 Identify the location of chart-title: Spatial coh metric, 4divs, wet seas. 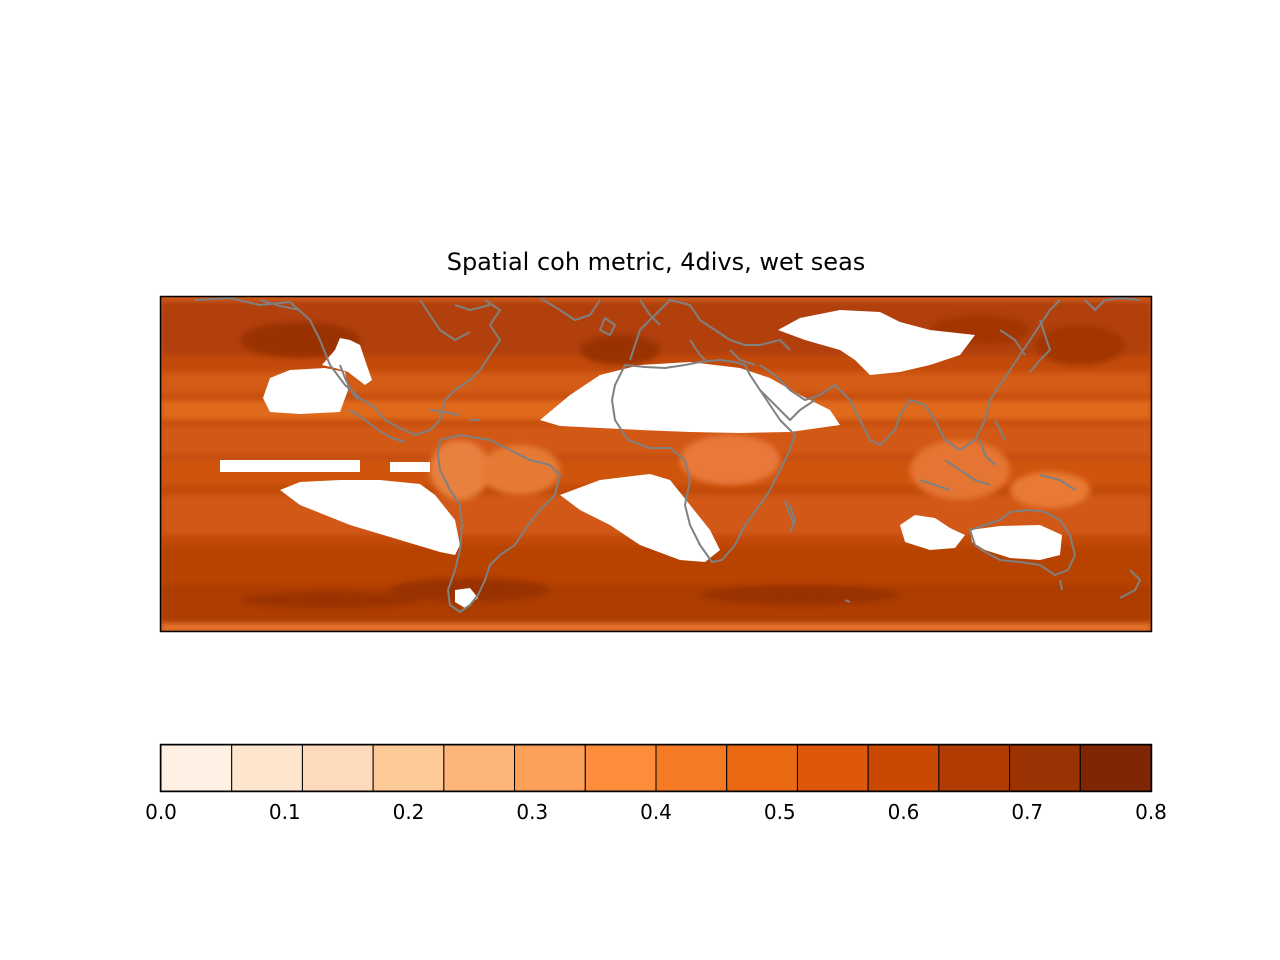
(656, 262).